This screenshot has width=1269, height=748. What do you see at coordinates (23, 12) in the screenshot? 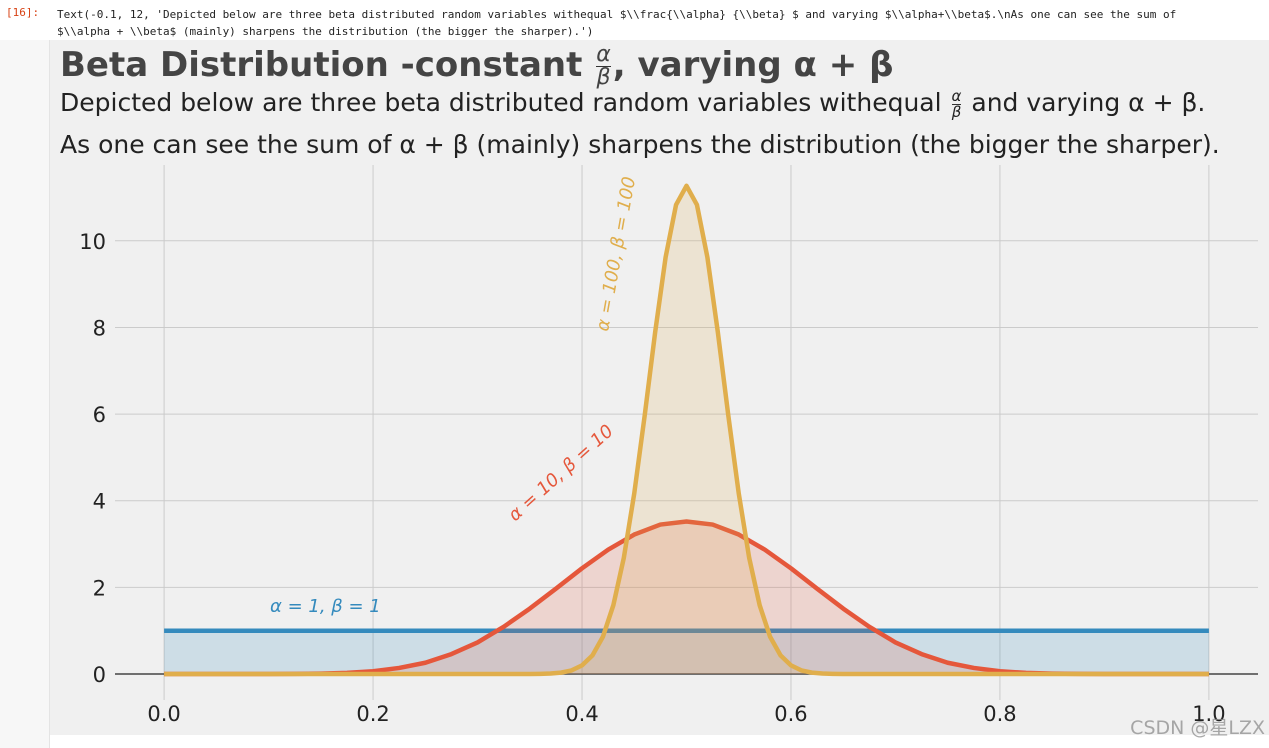
I see `cell-prompt: [16]:` at bounding box center [23, 12].